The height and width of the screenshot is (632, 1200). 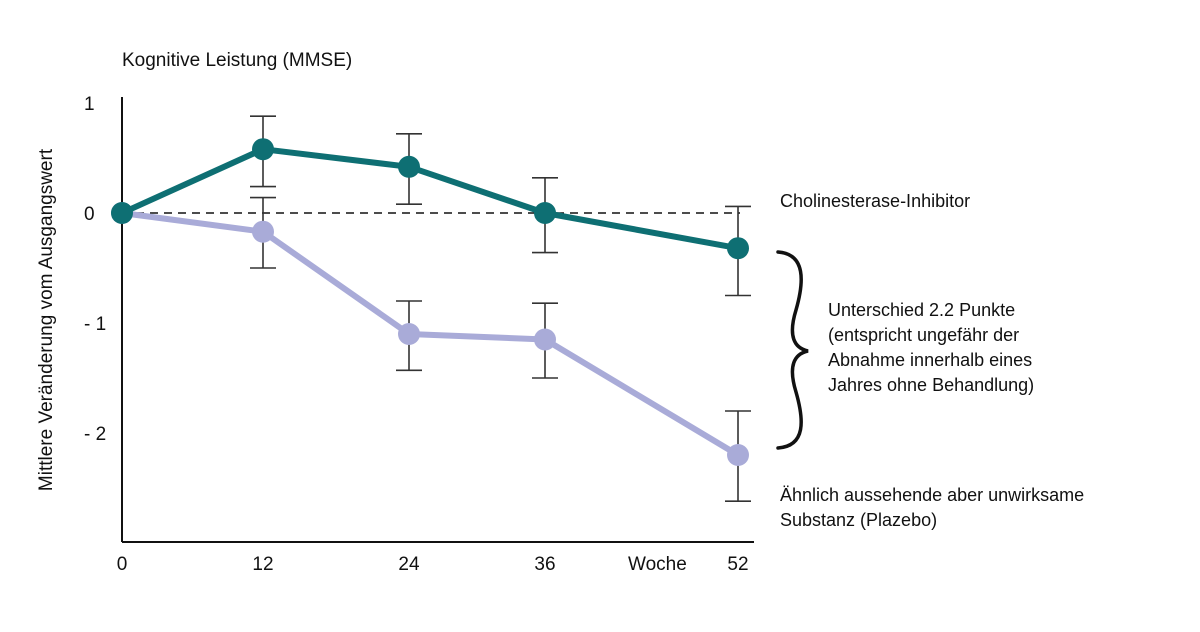 What do you see at coordinates (262, 564) in the screenshot?
I see `x-tick-label: 12` at bounding box center [262, 564].